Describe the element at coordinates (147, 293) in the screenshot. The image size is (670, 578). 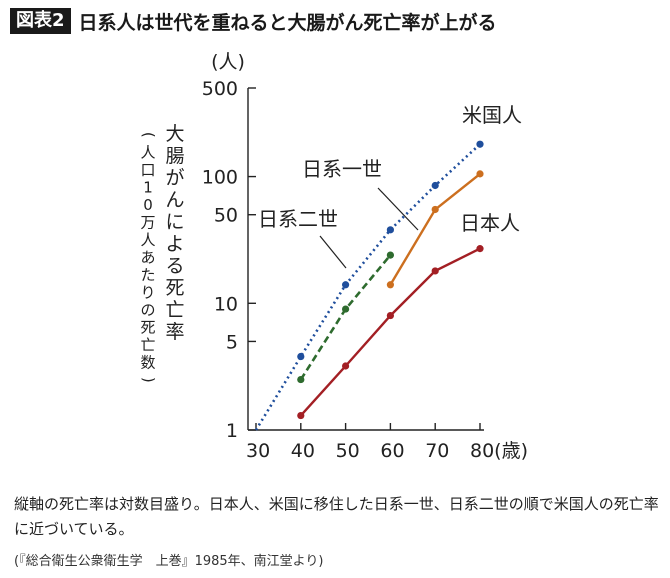
I see `y-axis-sublabel-char: り` at that location.